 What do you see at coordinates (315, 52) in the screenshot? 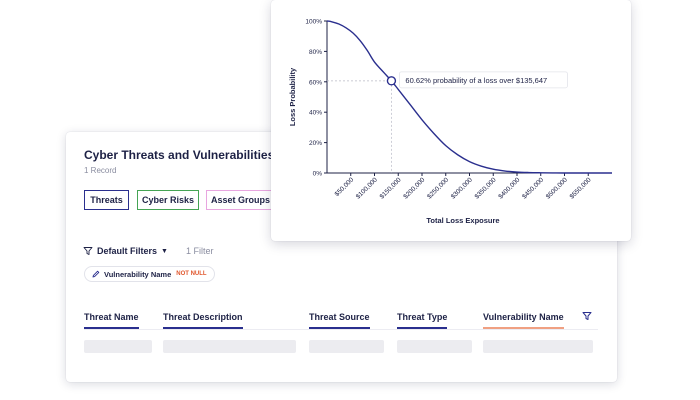
I see `y-tick-label: 80%` at bounding box center [315, 52].